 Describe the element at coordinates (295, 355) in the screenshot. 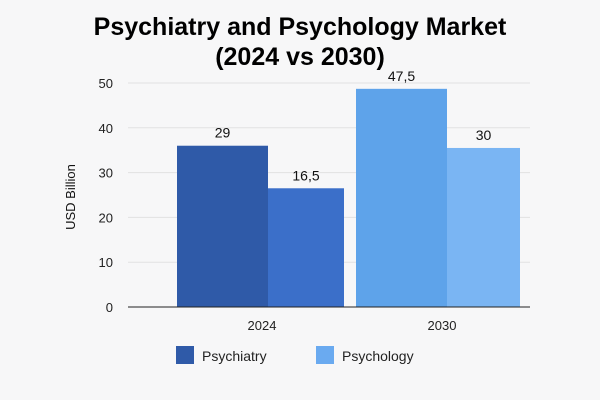

I see `legend: Psychiatry Psychology` at that location.